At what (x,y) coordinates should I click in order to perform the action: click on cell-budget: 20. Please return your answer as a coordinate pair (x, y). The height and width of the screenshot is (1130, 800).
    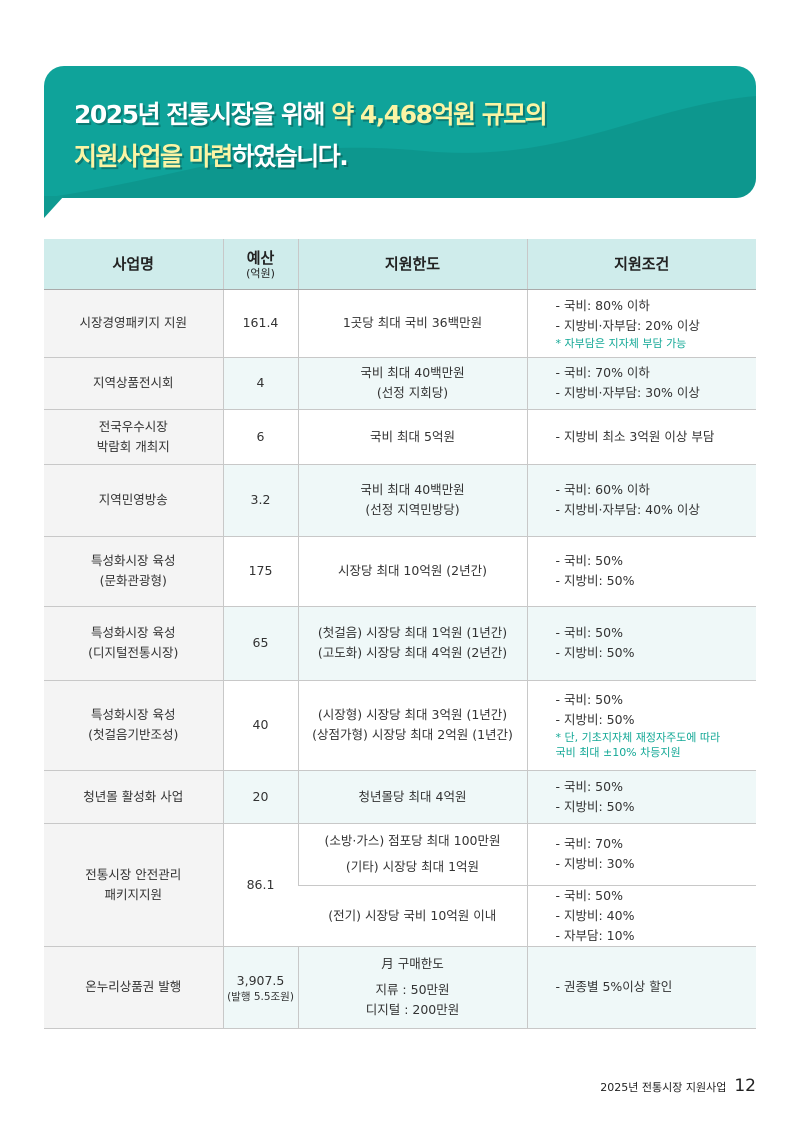
    Looking at the image, I should click on (260, 797).